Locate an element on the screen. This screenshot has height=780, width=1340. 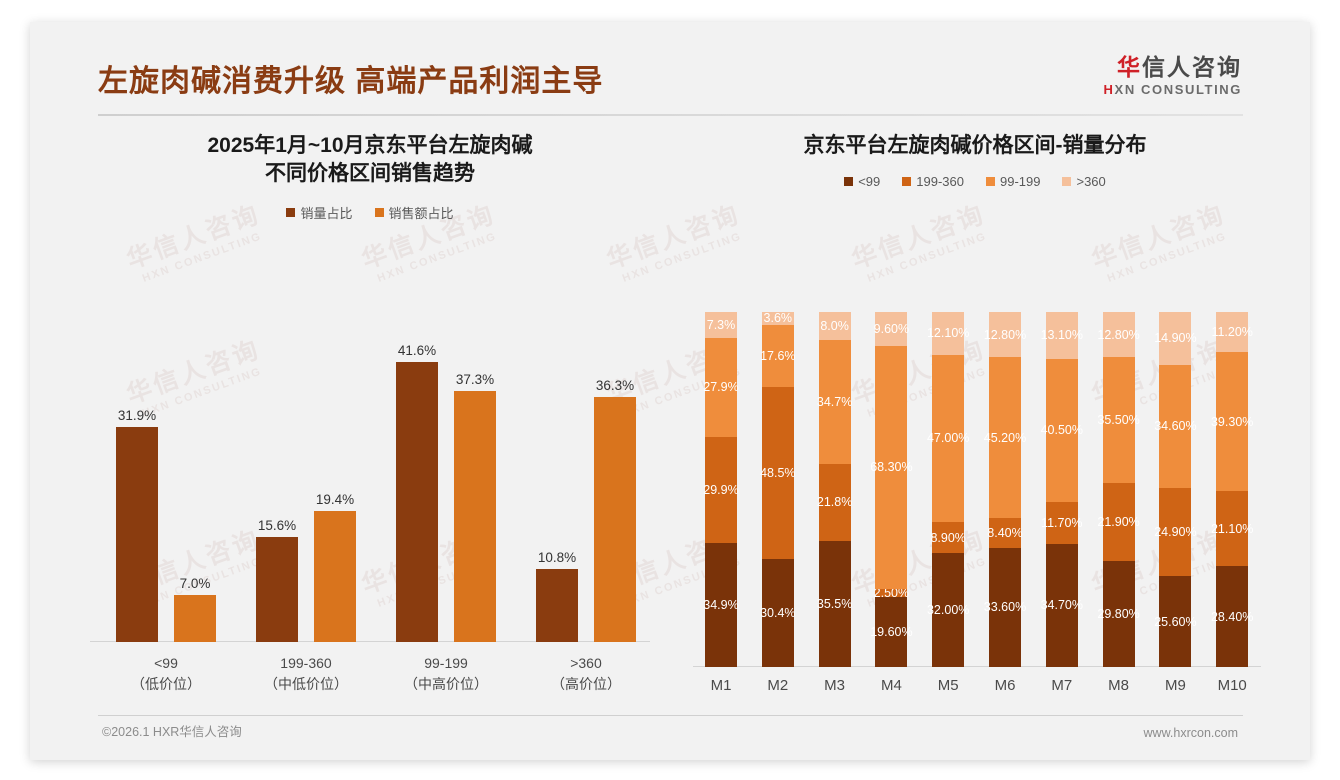
bar-volume-share: 15.6% is located at coordinates (277, 580).